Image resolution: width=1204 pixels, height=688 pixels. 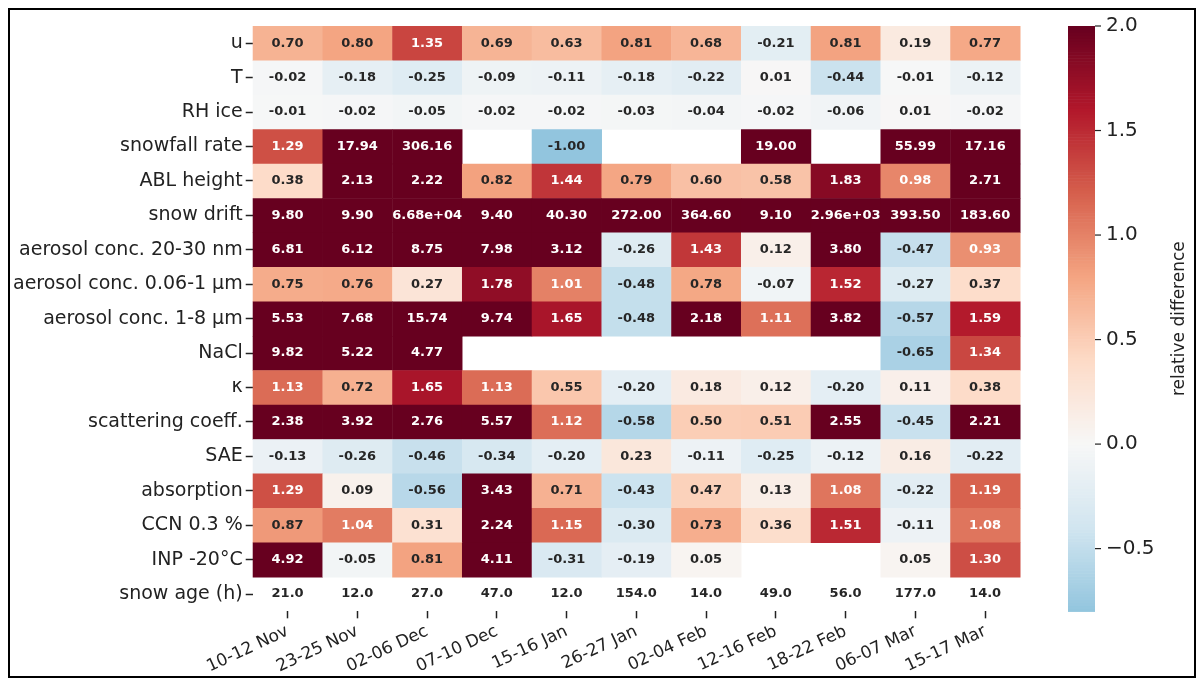 I want to click on y-tick-label: snowfall rate, so click(x=181, y=144).